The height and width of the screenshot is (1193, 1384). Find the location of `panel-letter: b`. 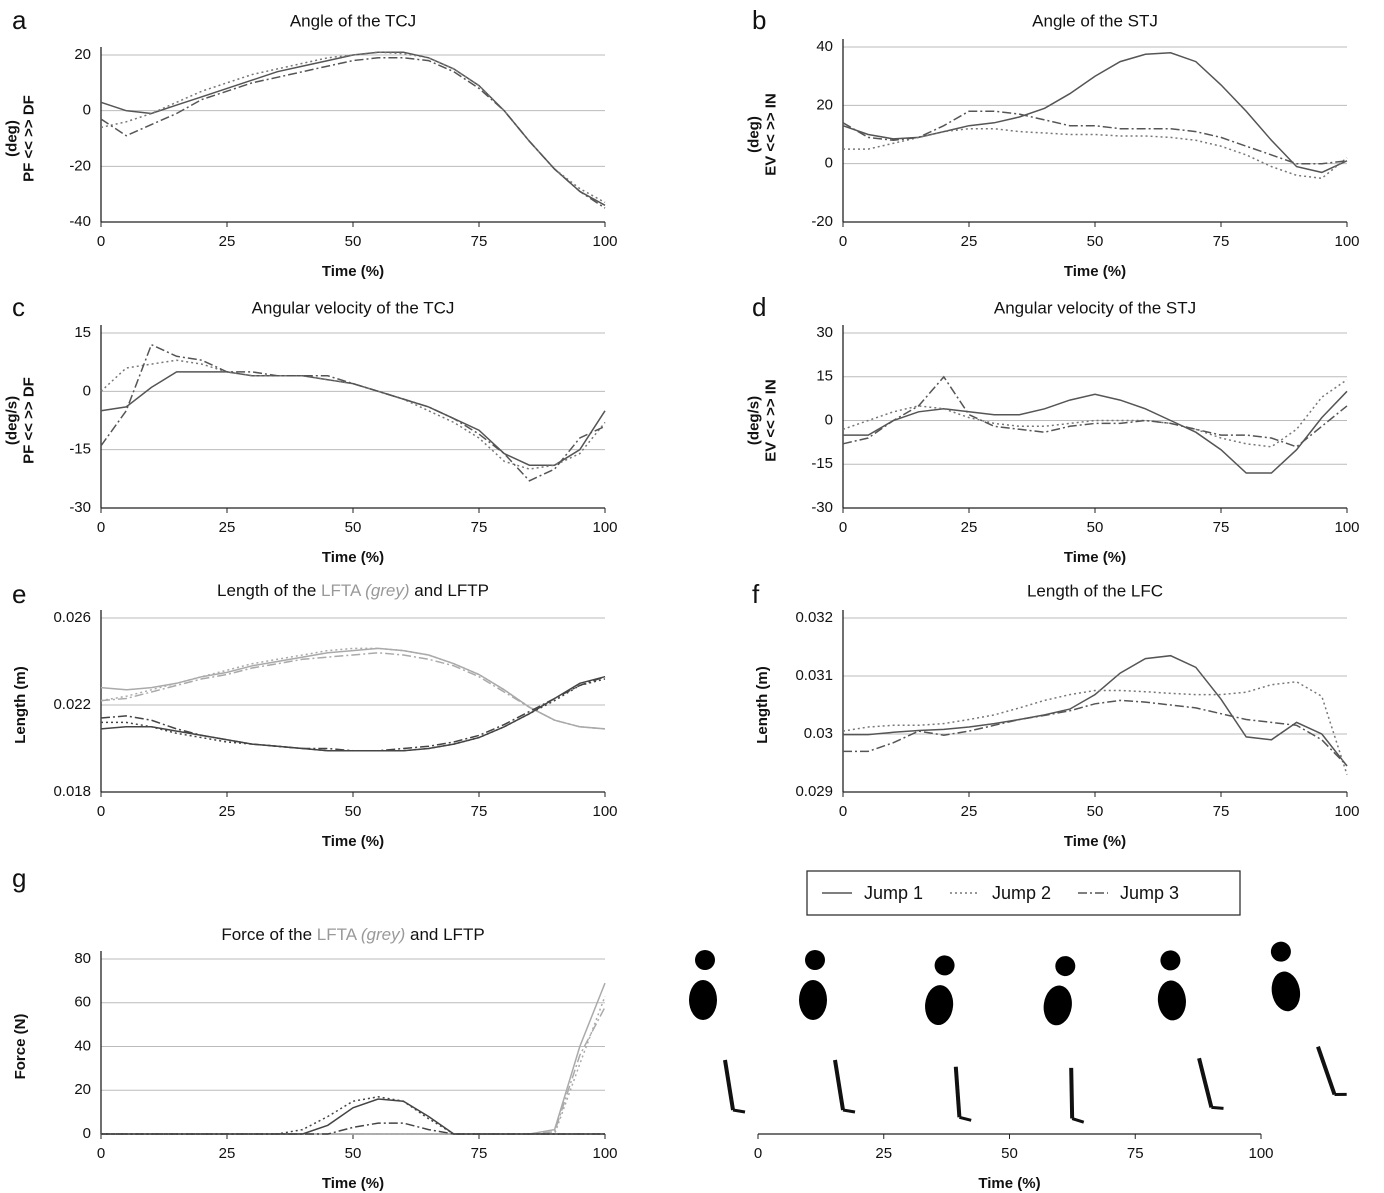

panel-letter: b is located at coordinates (759, 20).